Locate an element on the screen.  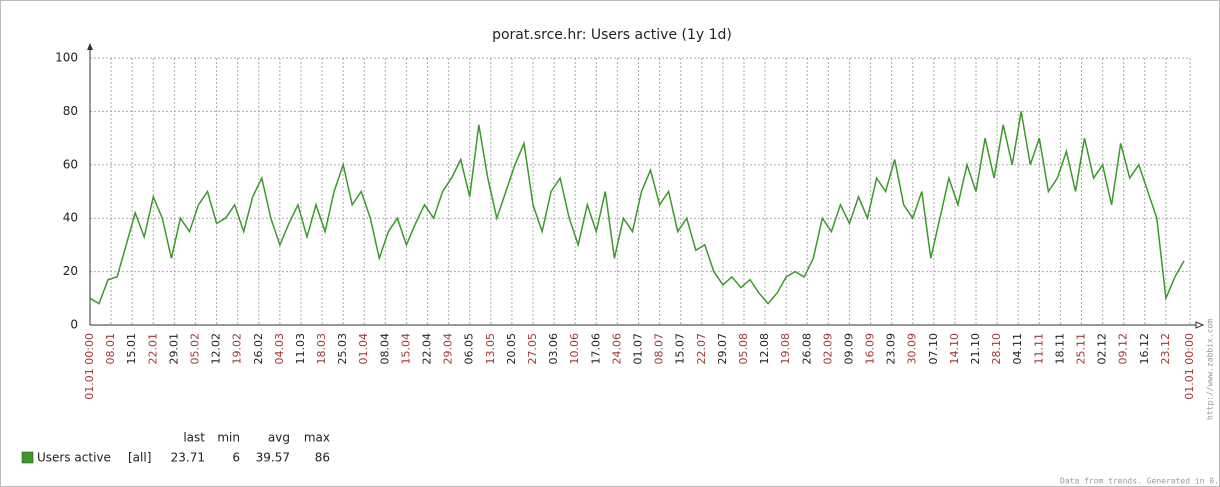
x-tick-label: 27.05 is located at coordinates (532, 349).